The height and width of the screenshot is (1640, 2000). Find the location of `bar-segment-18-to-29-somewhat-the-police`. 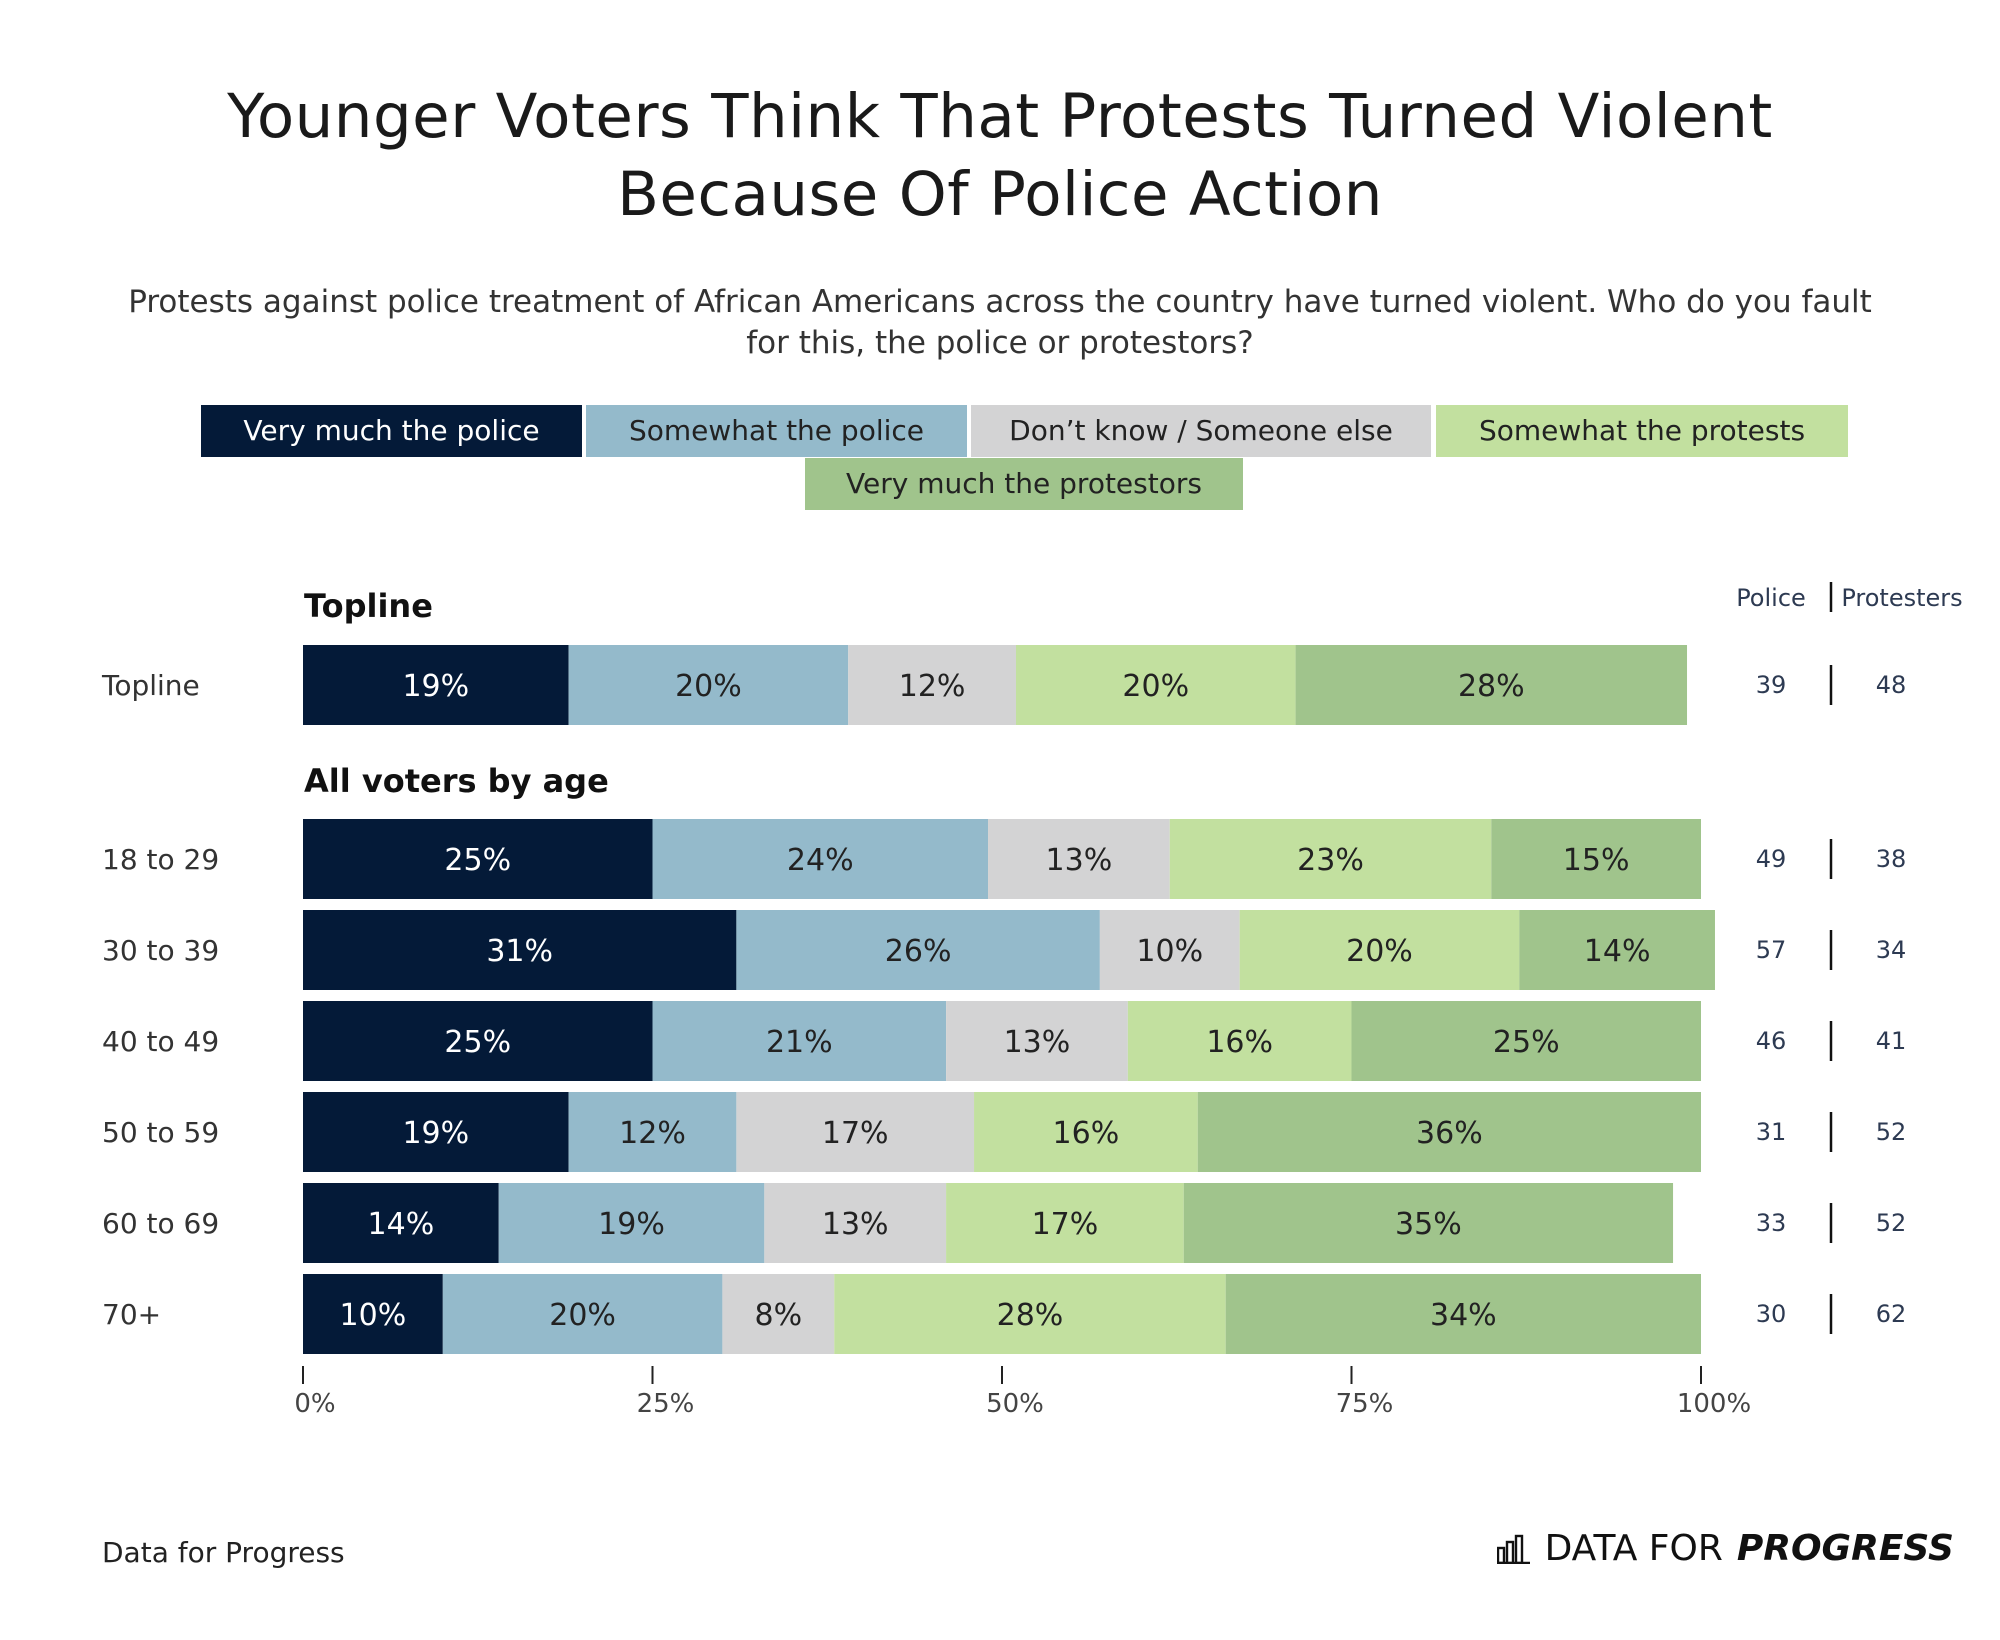

bar-segment-18-to-29-somewhat-the-police is located at coordinates (820, 859).